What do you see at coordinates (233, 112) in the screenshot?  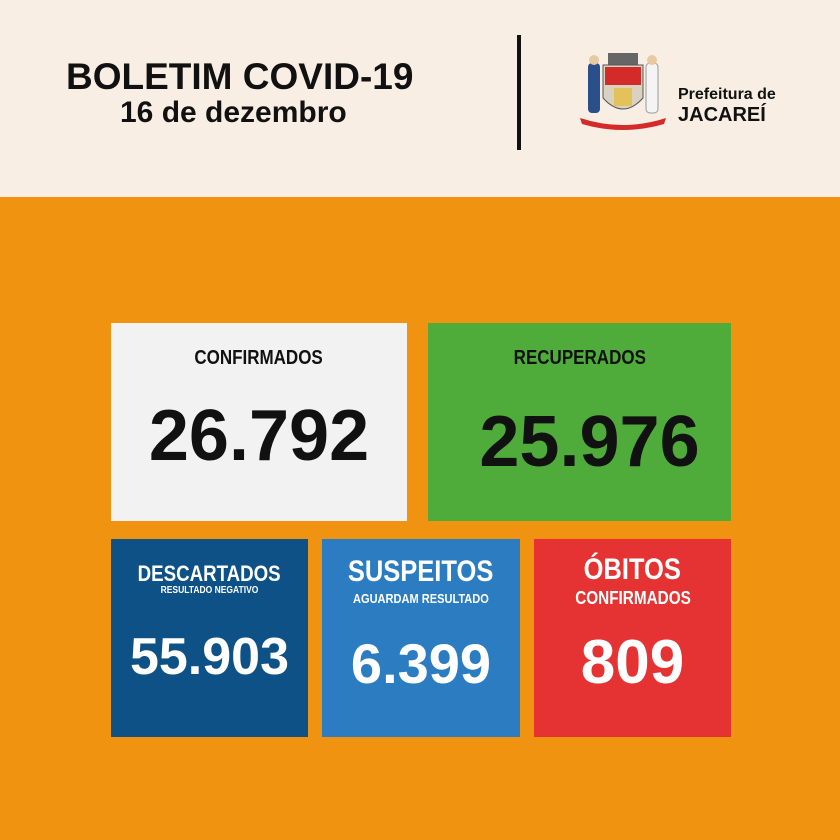 I see `bulletin-date: 16 de dezembro` at bounding box center [233, 112].